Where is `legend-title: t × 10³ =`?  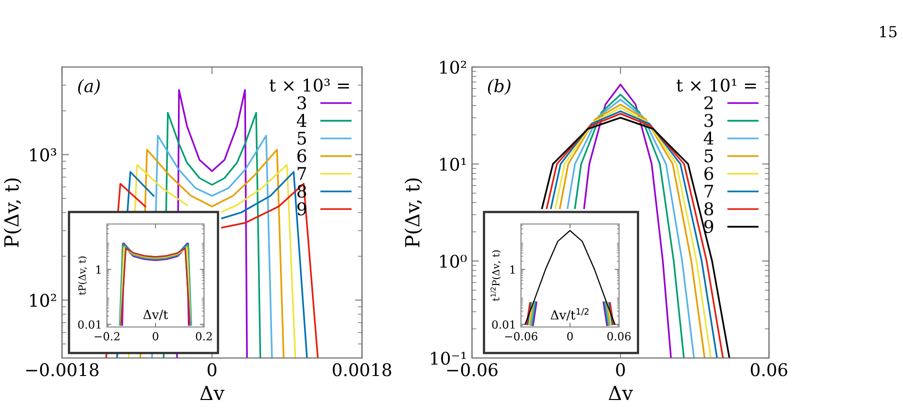
legend-title: t × 10³ = is located at coordinates (309, 85).